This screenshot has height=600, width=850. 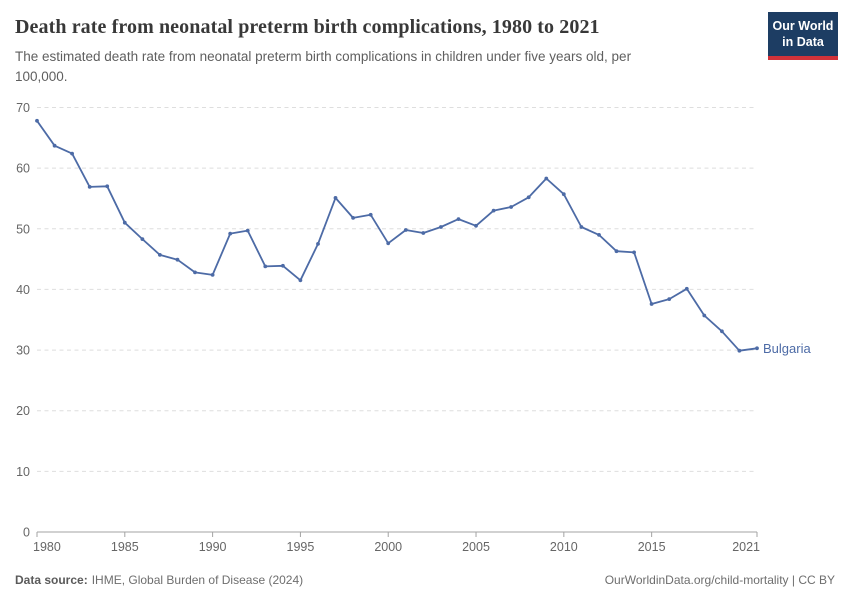 I want to click on y-axis-tick-label: 40, so click(x=23, y=290).